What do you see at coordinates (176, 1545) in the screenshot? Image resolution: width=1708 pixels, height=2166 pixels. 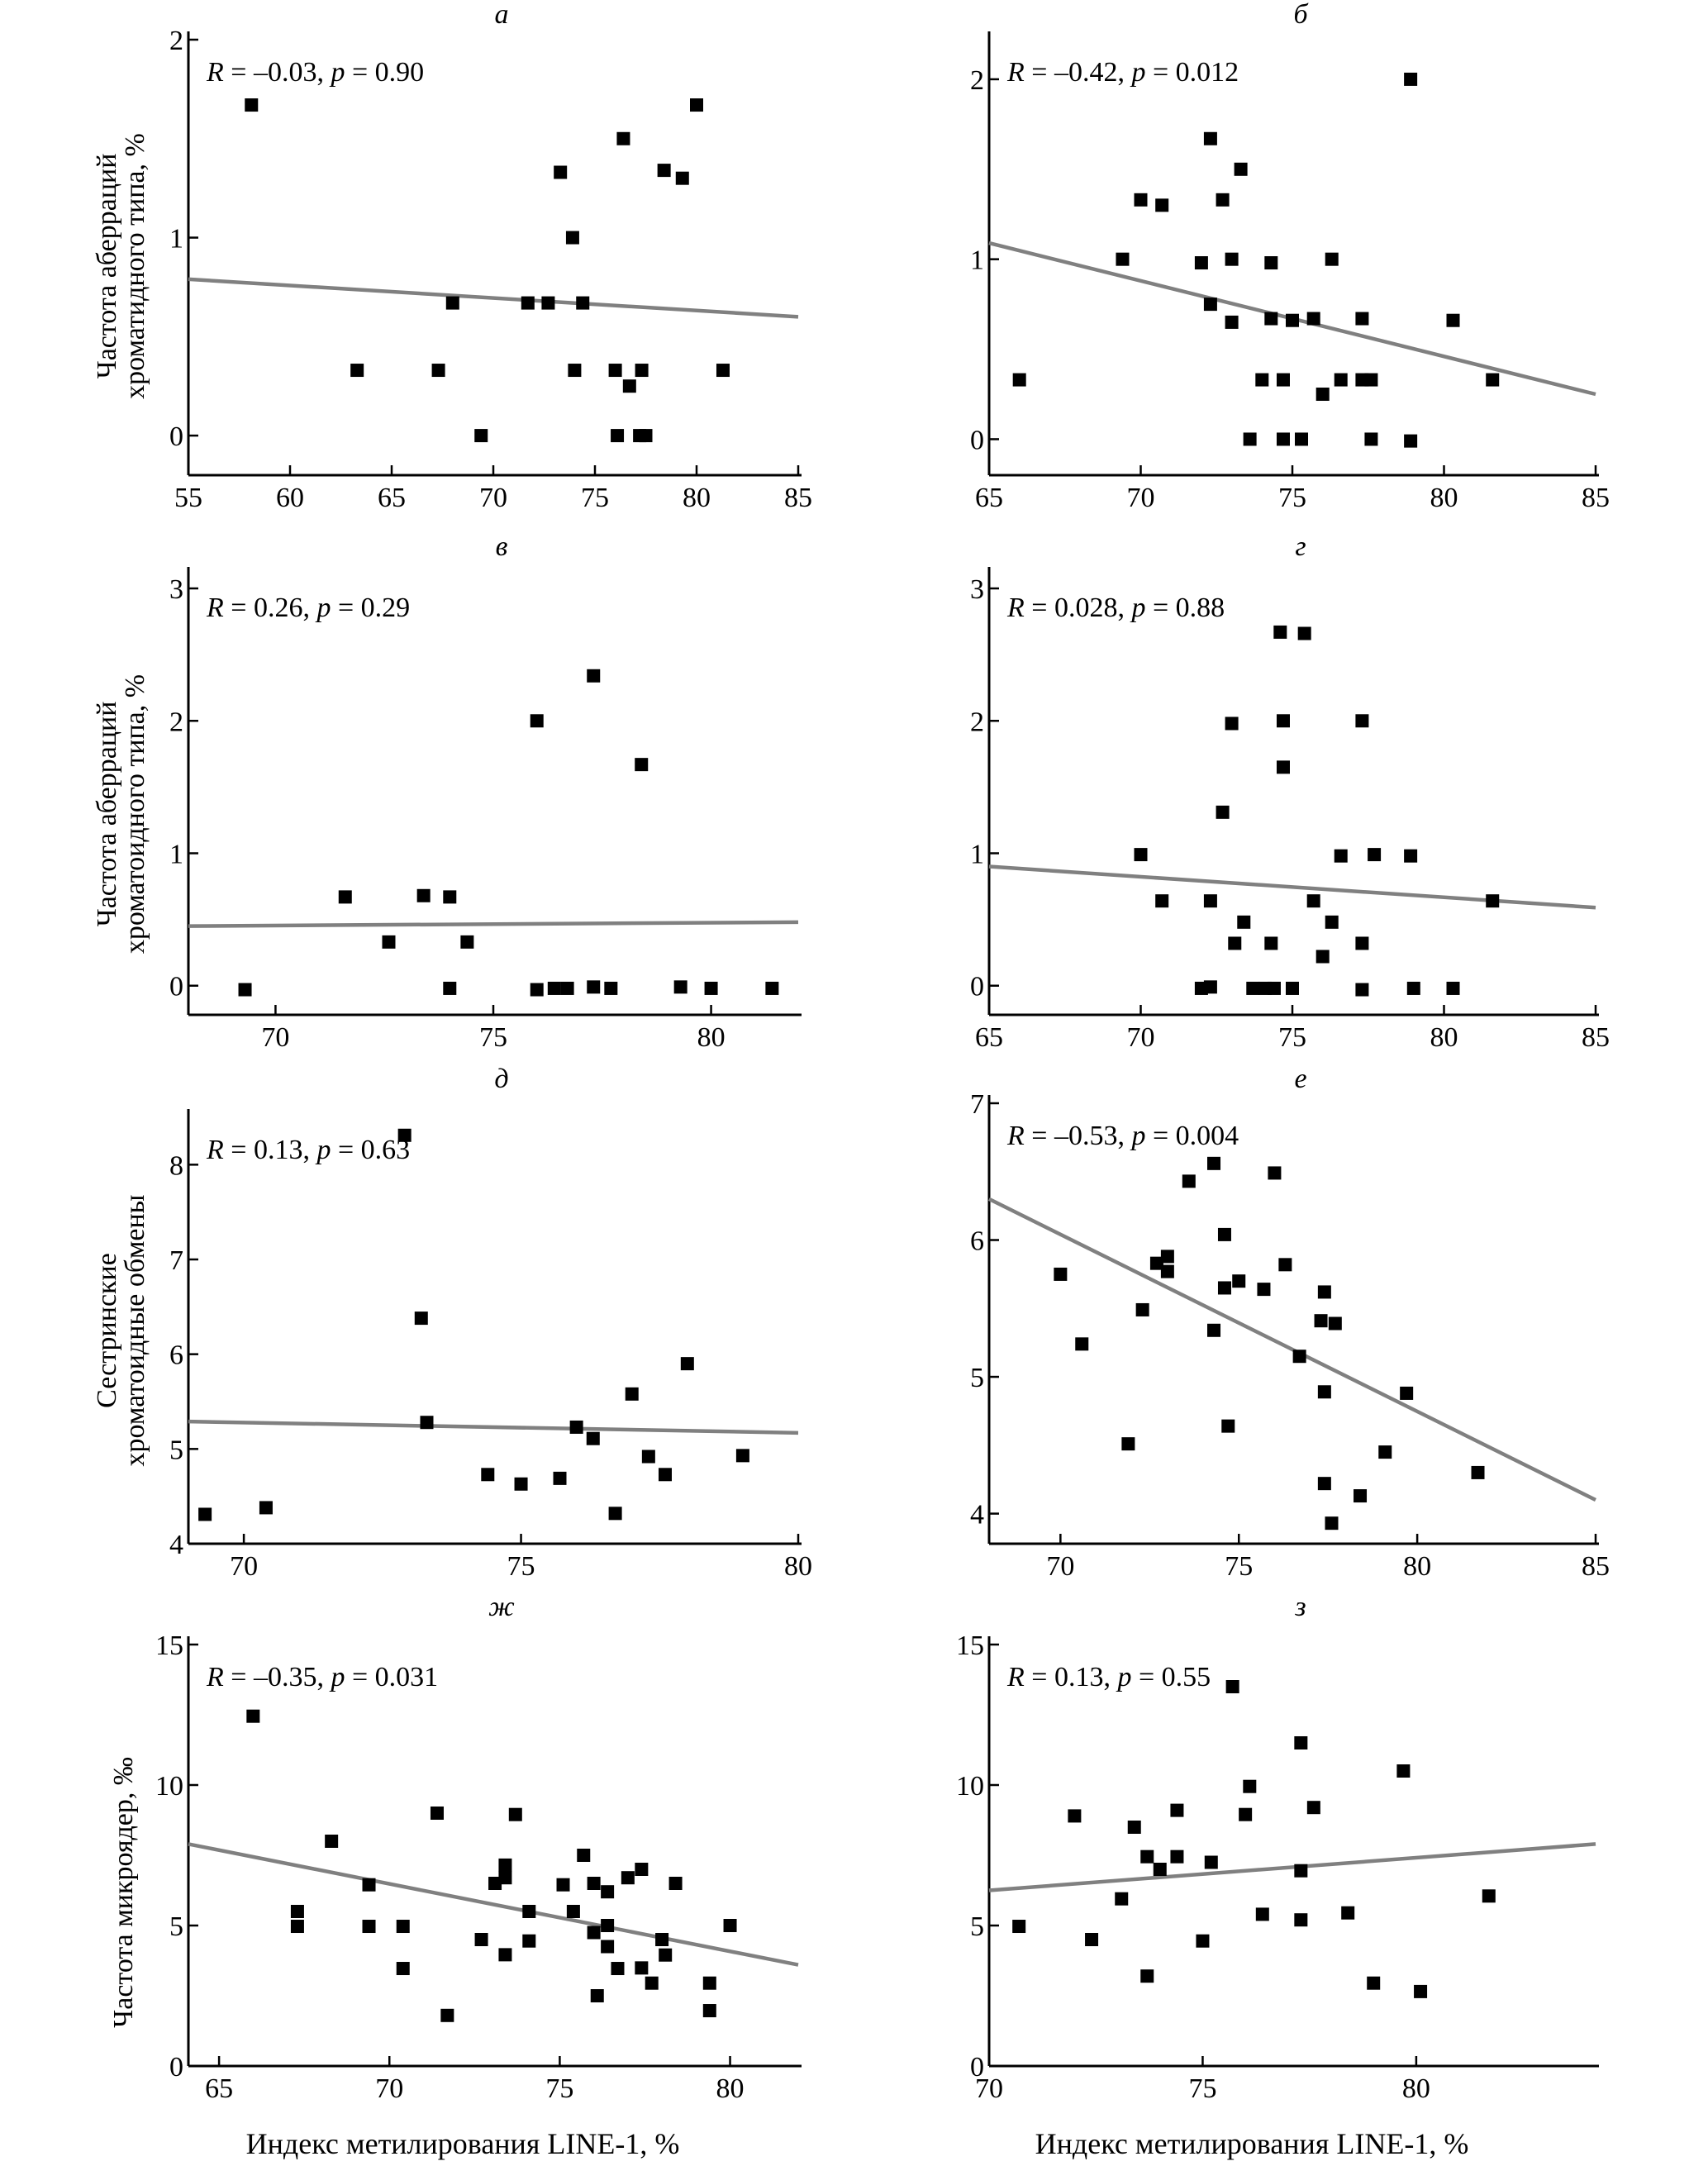 I see `y-tick-label: 4` at bounding box center [176, 1545].